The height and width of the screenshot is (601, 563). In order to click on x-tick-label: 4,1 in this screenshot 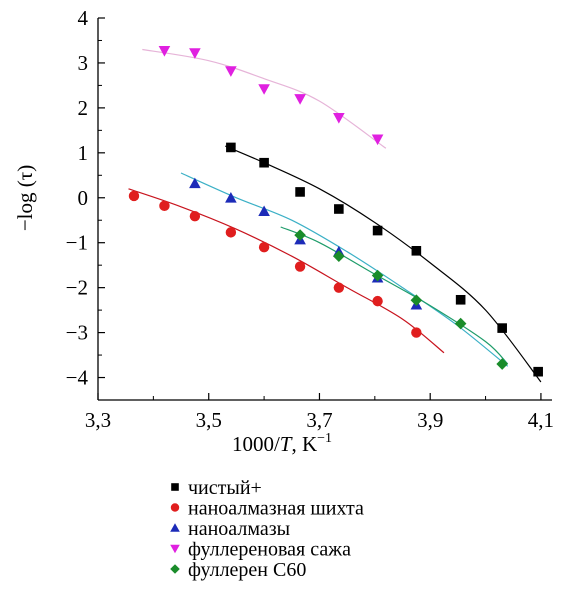, I will do `click(541, 420)`.